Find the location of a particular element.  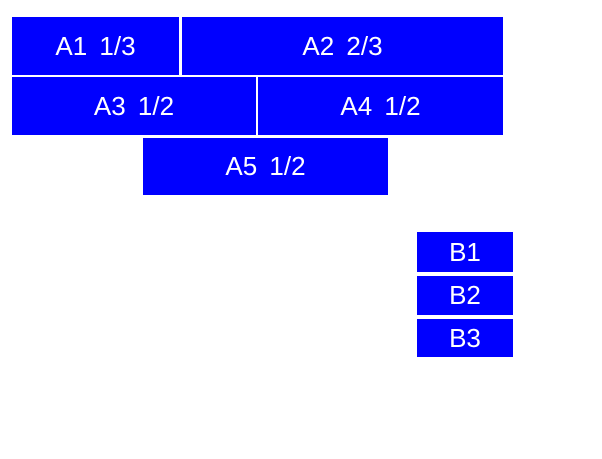

block-a3: A3 1/2 is located at coordinates (134, 106).